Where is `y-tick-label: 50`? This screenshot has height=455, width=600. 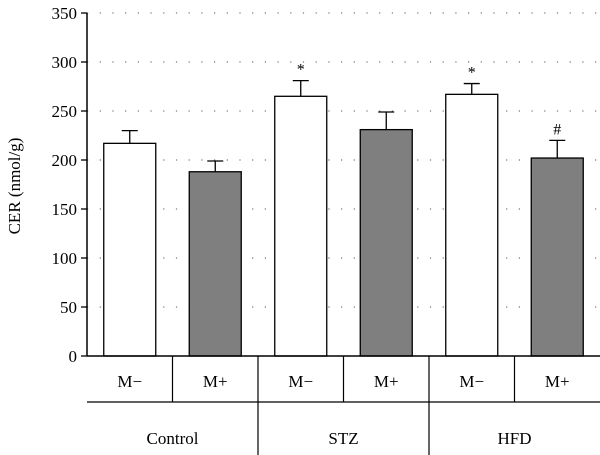
y-tick-label: 50 is located at coordinates (68, 307).